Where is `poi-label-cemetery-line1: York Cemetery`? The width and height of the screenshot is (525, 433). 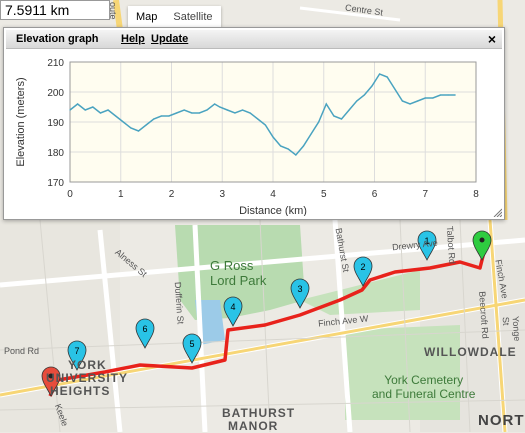 poi-label-cemetery-line1: York Cemetery is located at coordinates (424, 380).